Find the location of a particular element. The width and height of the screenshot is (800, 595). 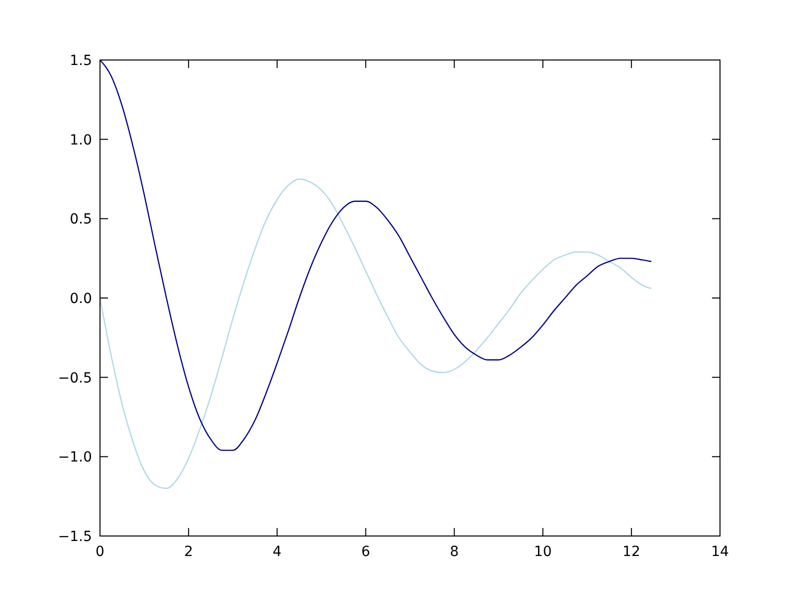

y-tick-label: 1.5 is located at coordinates (81, 61).